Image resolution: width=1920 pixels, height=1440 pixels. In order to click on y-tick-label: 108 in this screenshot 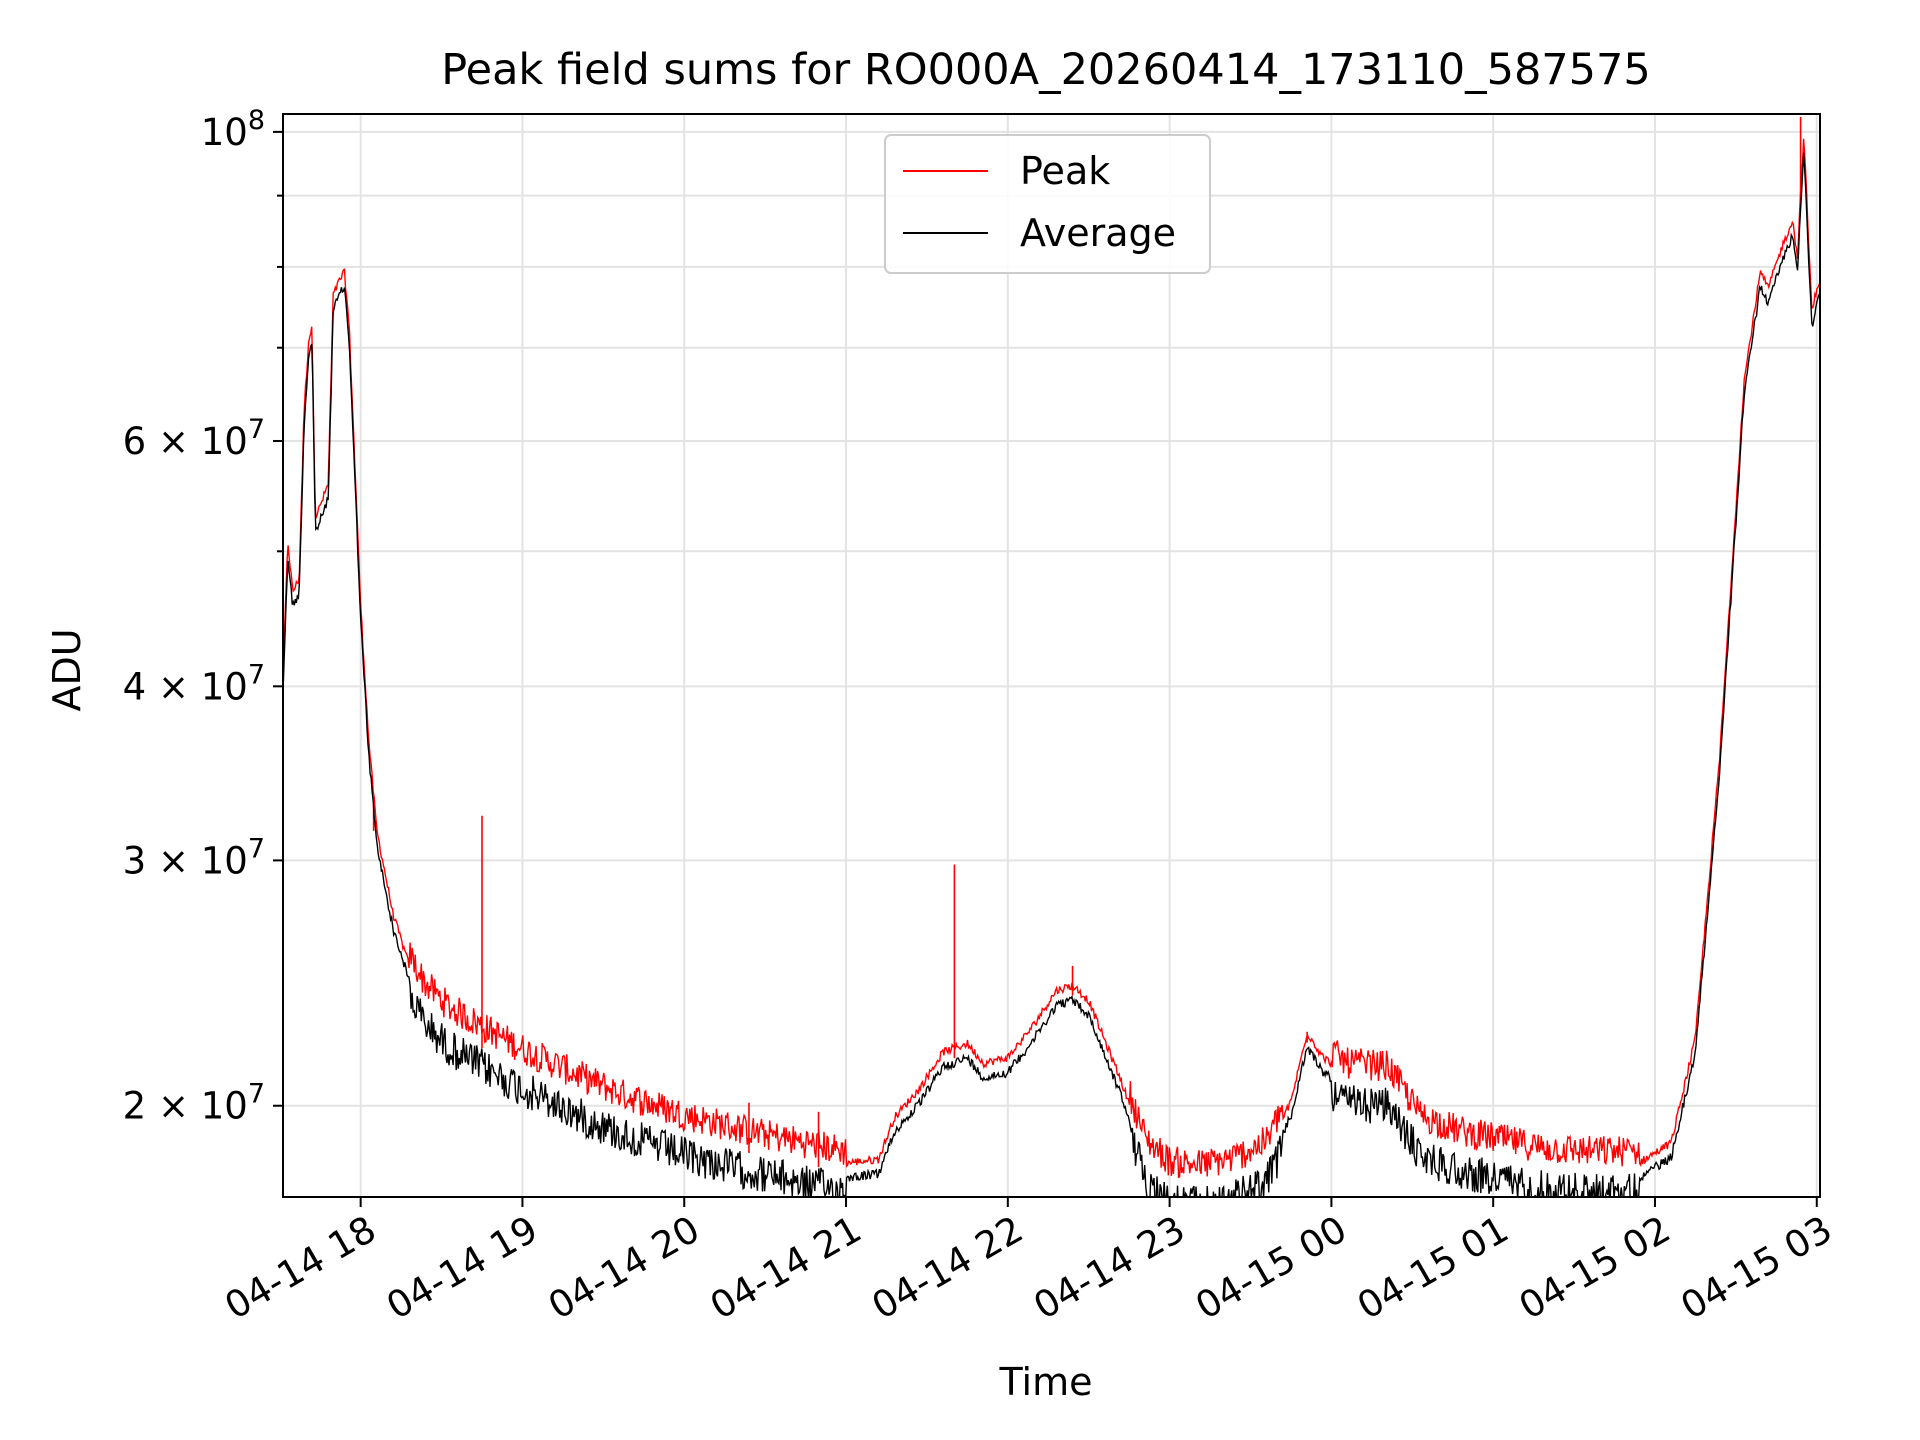, I will do `click(233, 129)`.